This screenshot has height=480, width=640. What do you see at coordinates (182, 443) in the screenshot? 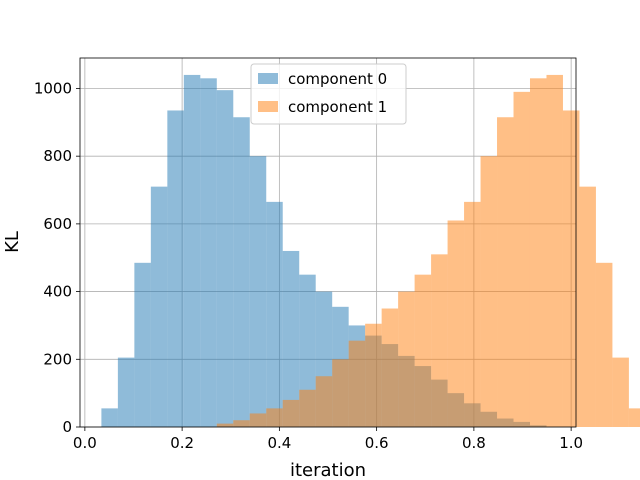
I see `x-tick-label: 0.2` at bounding box center [182, 443].